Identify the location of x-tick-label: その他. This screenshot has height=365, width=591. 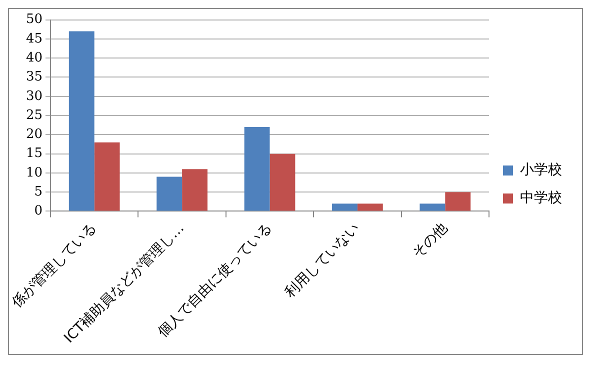
(430, 241).